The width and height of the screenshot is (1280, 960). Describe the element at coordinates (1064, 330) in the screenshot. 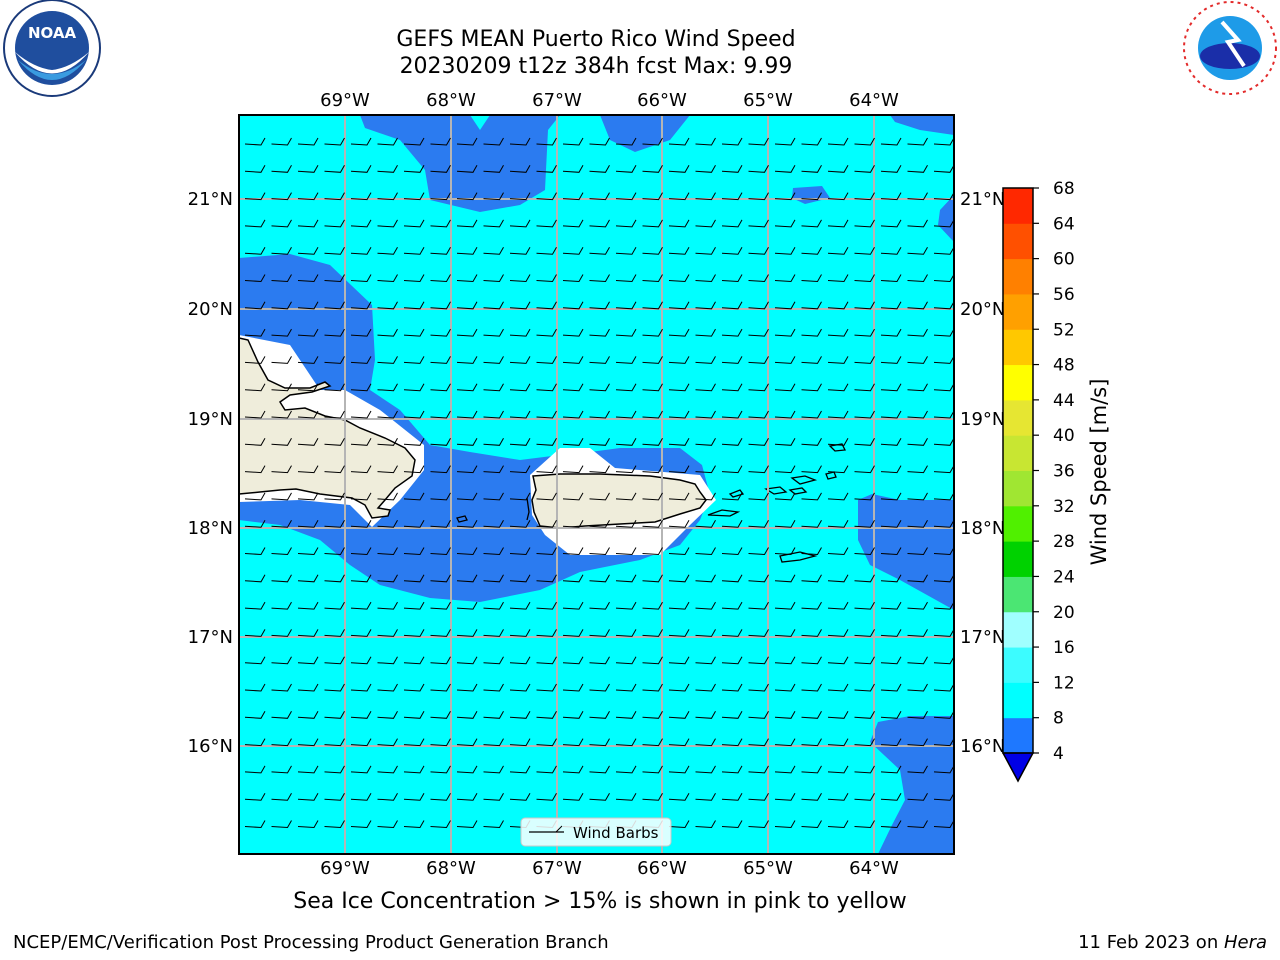

I see `colorbar-tick-label: 52` at that location.